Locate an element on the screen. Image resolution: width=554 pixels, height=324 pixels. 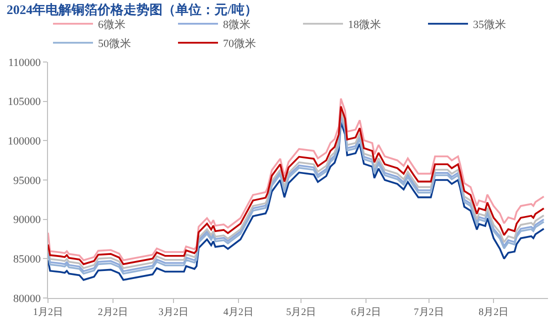
legend-label: 70微米 is located at coordinates (239, 43).